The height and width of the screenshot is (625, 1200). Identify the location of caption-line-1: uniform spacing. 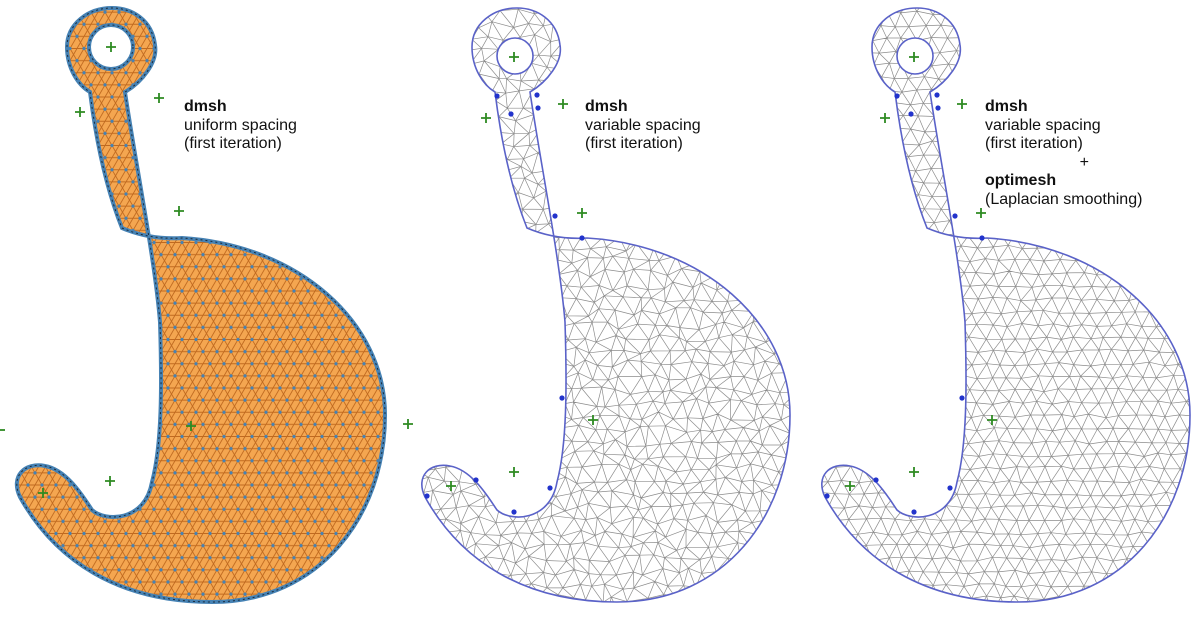
(240, 125).